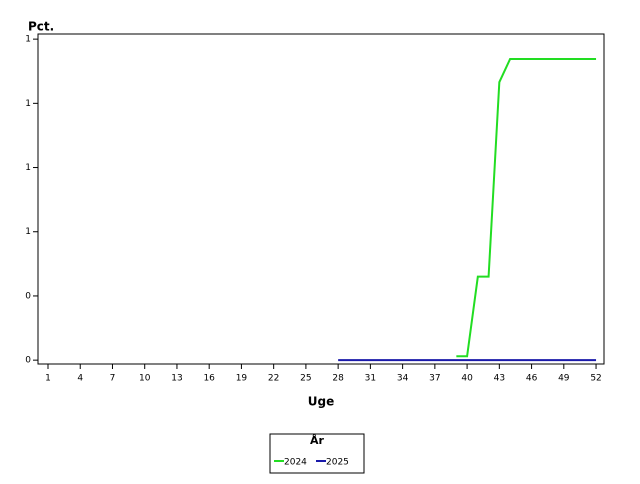  Describe the element at coordinates (532, 379) in the screenshot. I see `x-tick-label: 46` at that location.